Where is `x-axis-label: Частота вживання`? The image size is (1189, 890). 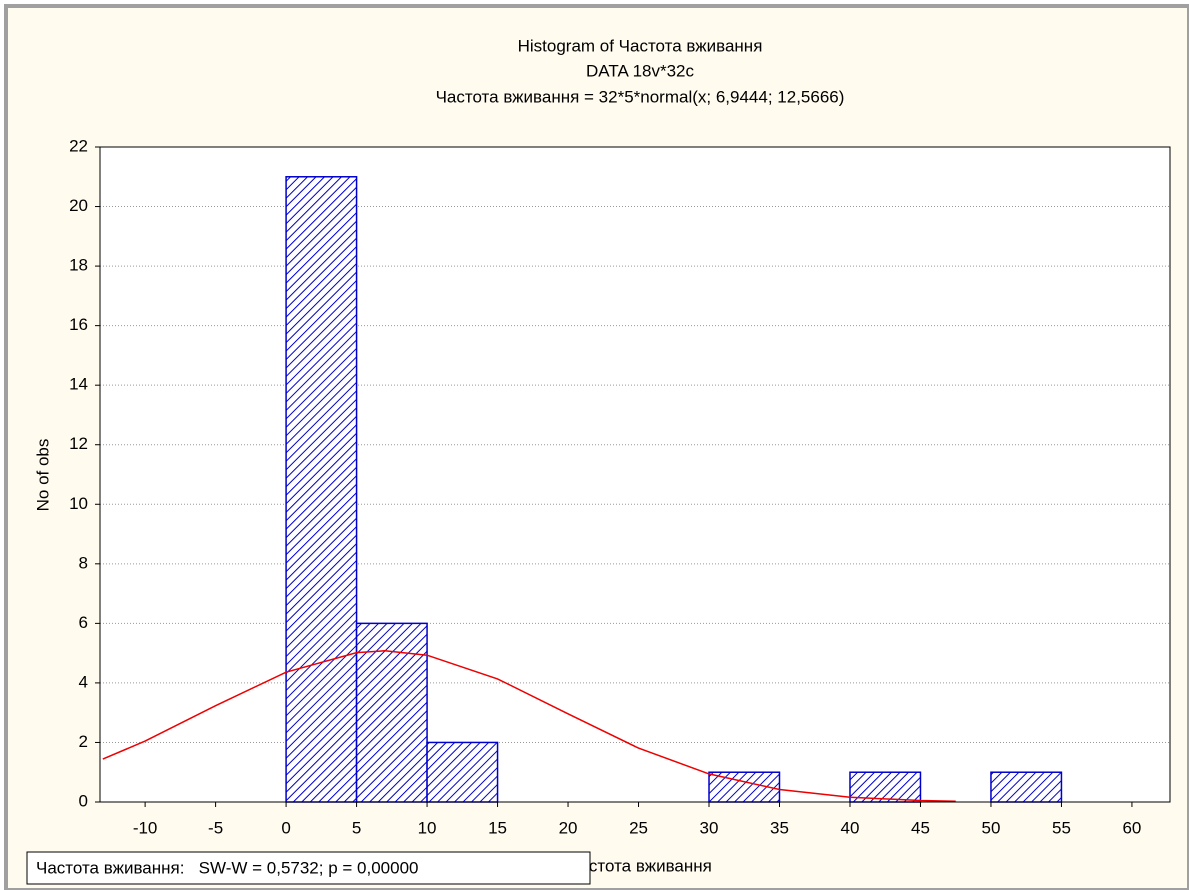
x-axis-label: Частота вживання is located at coordinates (640, 865).